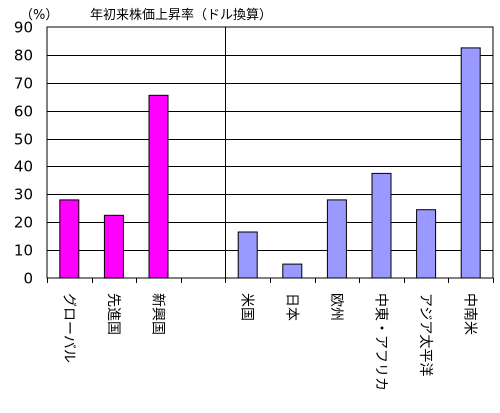  What do you see at coordinates (247, 307) in the screenshot?
I see `category-label: 米国` at bounding box center [247, 307].